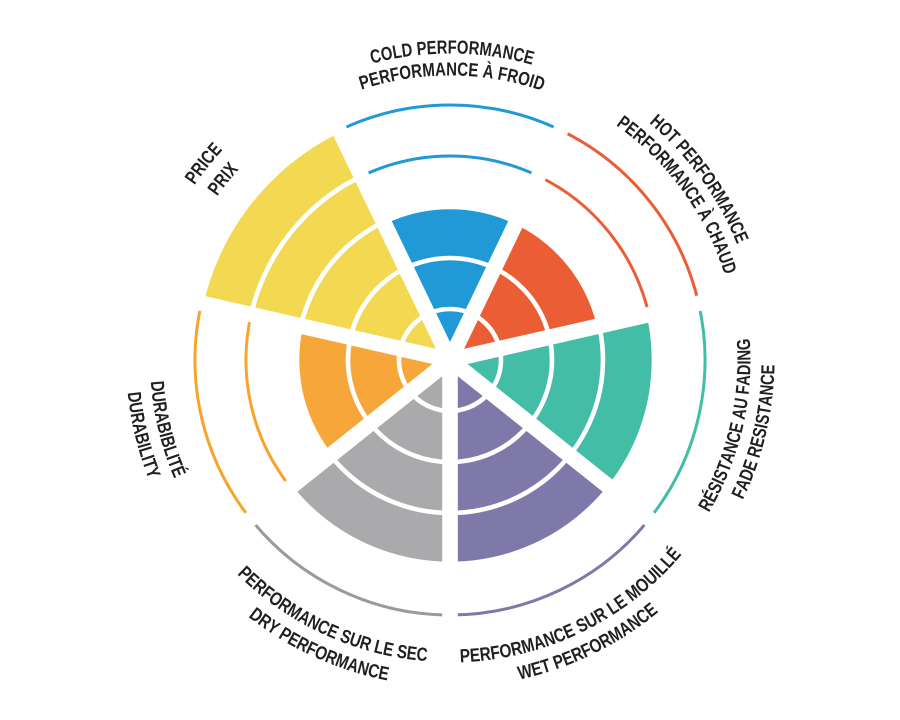 The image size is (900, 720). I want to click on svg-text: L, so click(397, 52).